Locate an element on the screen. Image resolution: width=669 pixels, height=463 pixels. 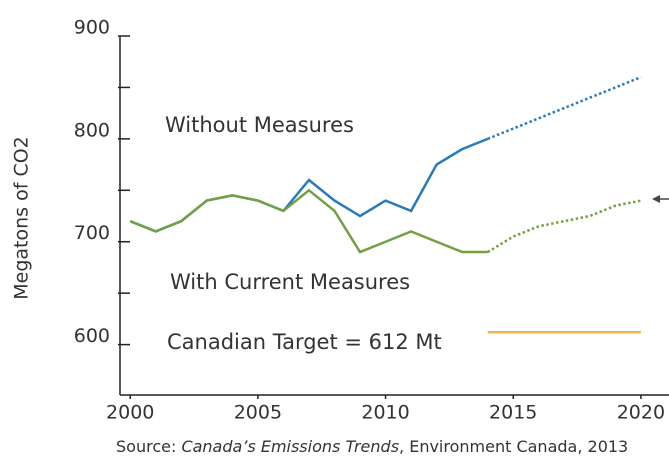
y-tick-label: 900 is located at coordinates (92, 28).